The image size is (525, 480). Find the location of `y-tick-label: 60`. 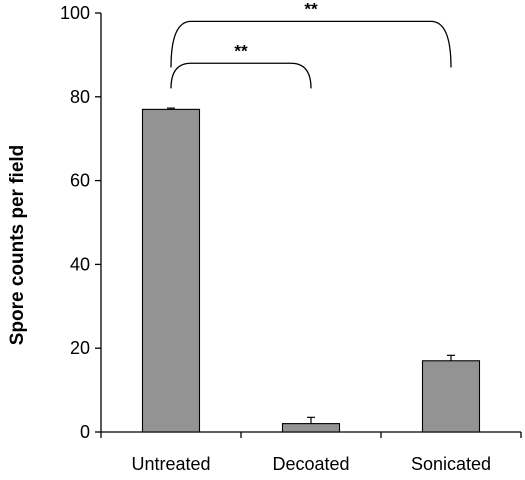

y-tick-label: 60 is located at coordinates (80, 181).